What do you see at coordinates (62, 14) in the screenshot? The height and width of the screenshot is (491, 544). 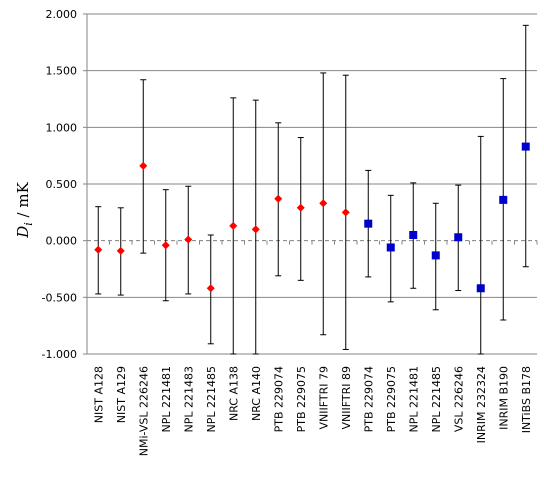 I see `y-tick-label: 2.000` at bounding box center [62, 14].